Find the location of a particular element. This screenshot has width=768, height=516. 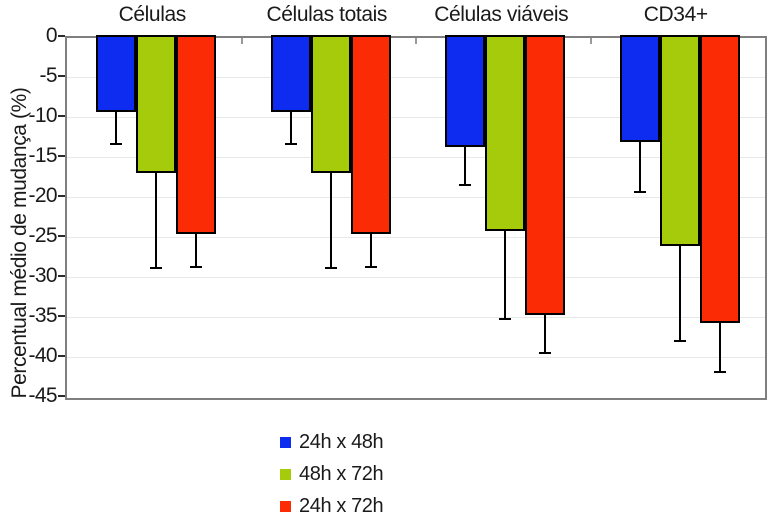

y-tick-label: -40 is located at coordinates (42, 355).